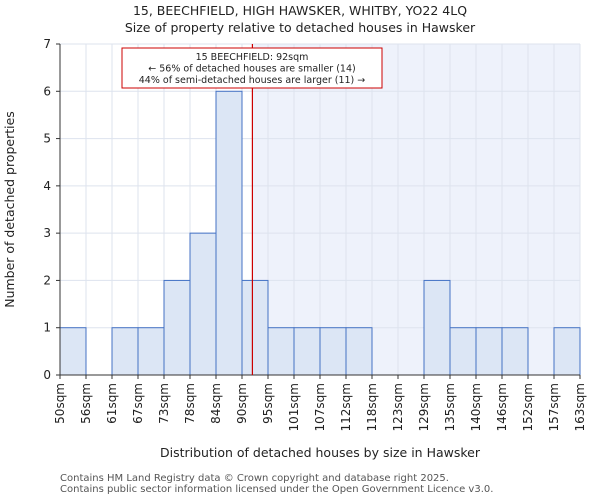 The height and width of the screenshot is (500, 600). What do you see at coordinates (528, 407) in the screenshot?
I see `x-tick-label: 152sqm` at bounding box center [528, 407].